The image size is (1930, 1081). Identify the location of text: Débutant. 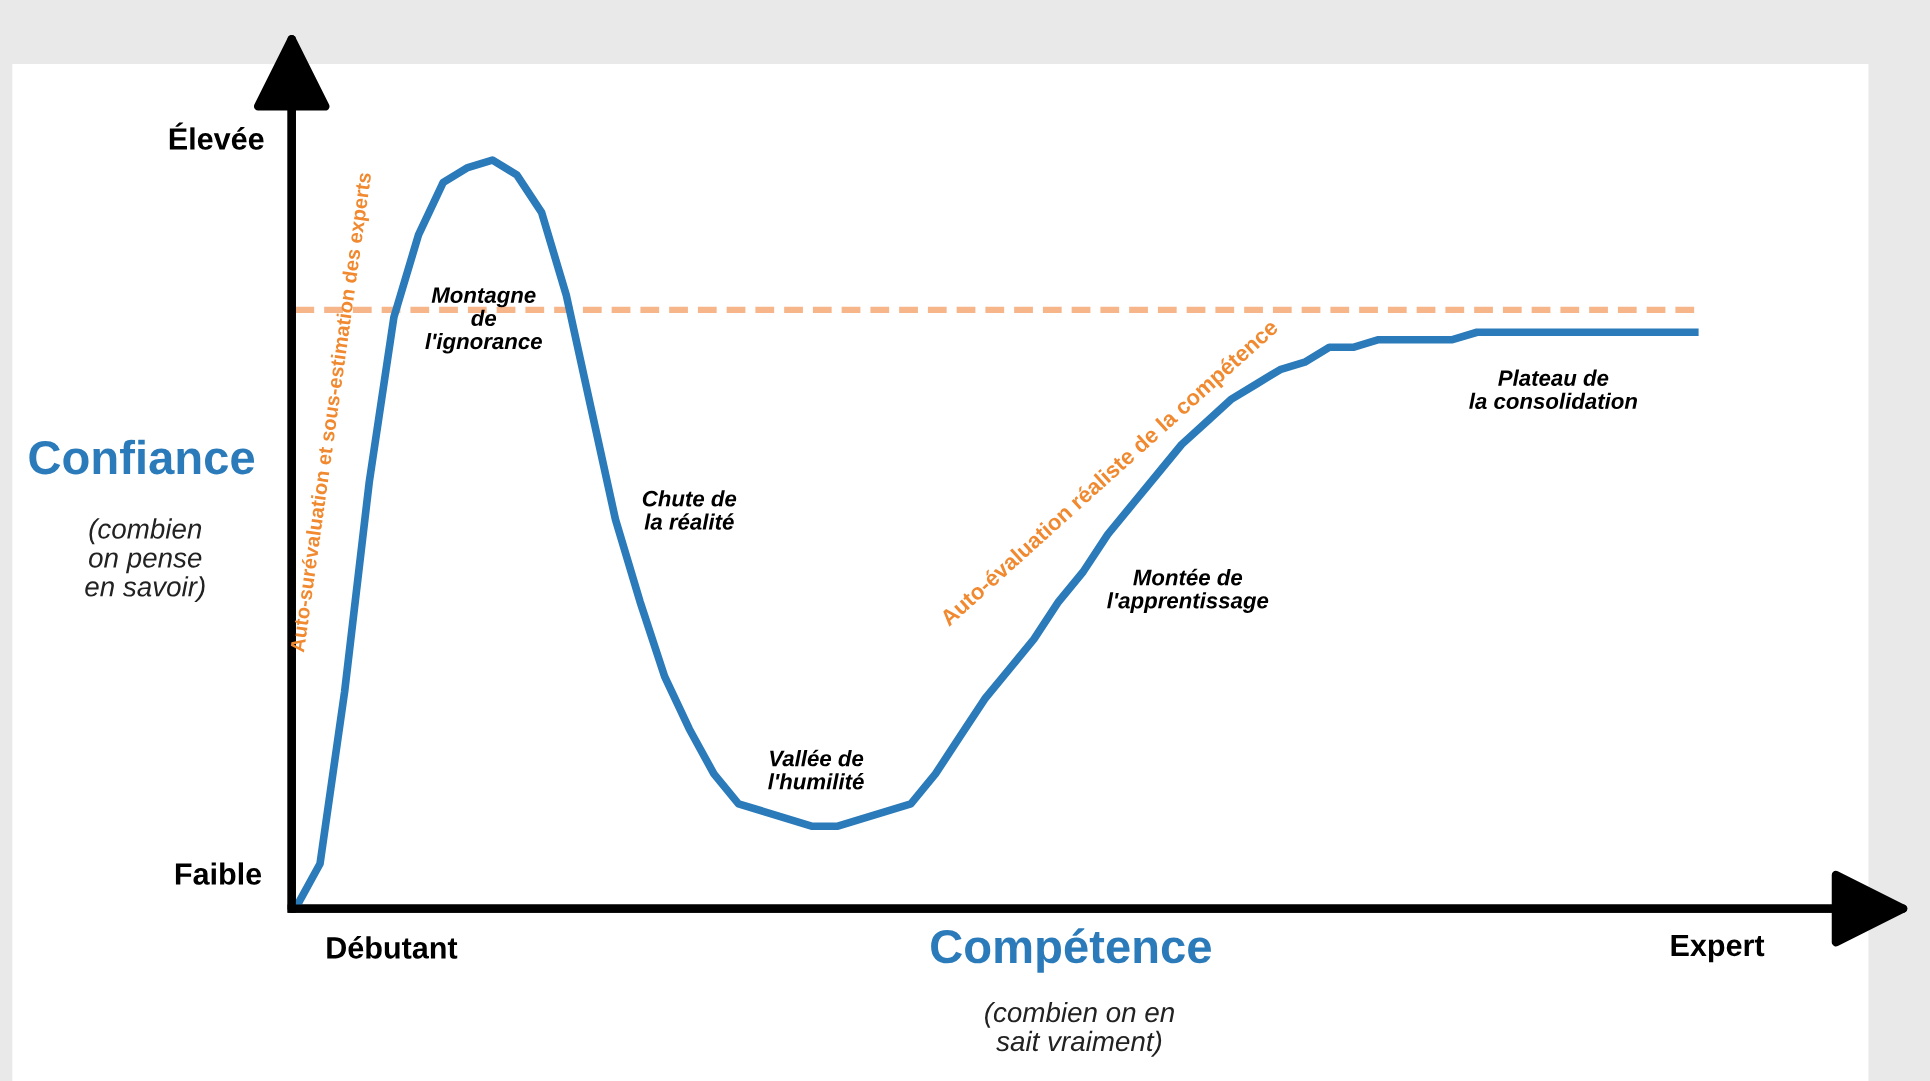
(392, 947).